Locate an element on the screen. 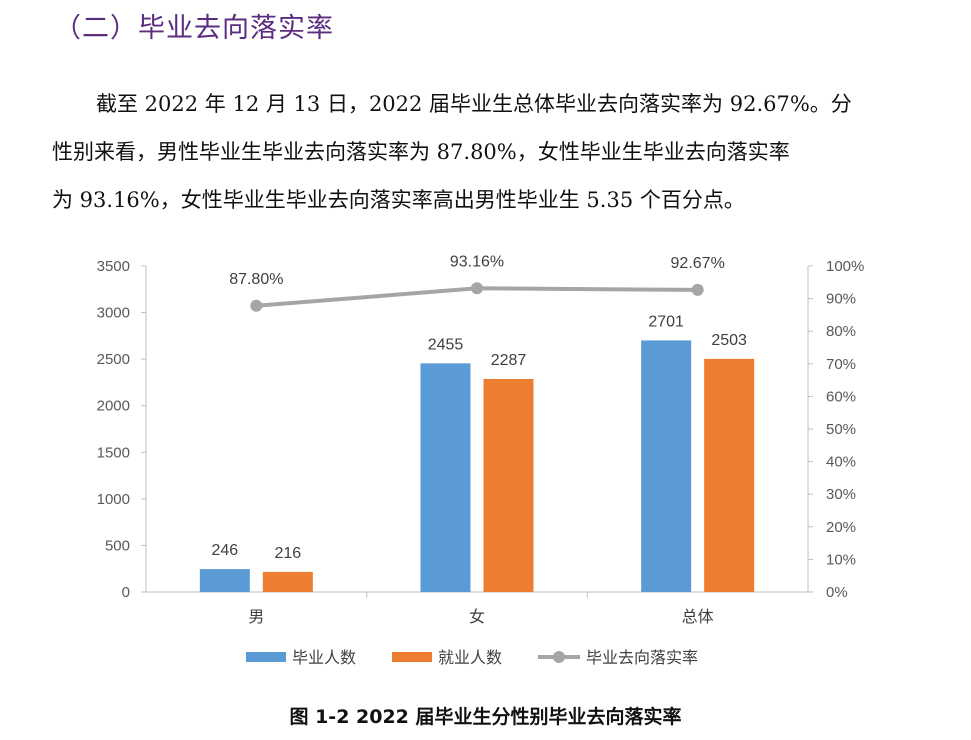 This screenshot has height=740, width=971. left-tick-label: 500 is located at coordinates (117, 545).